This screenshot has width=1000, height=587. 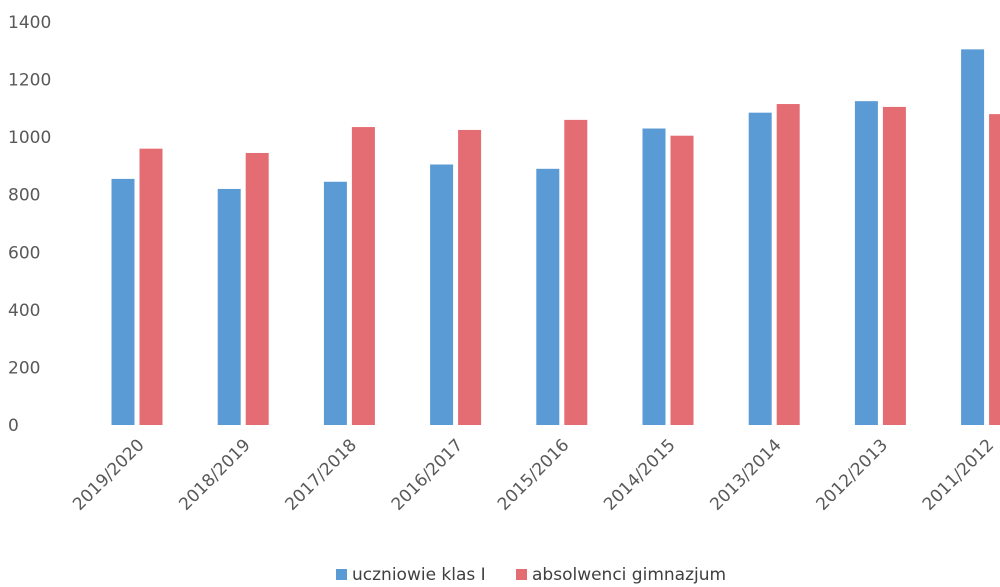 What do you see at coordinates (229, 306) in the screenshot?
I see `bar-uczniowie-2018-2019` at bounding box center [229, 306].